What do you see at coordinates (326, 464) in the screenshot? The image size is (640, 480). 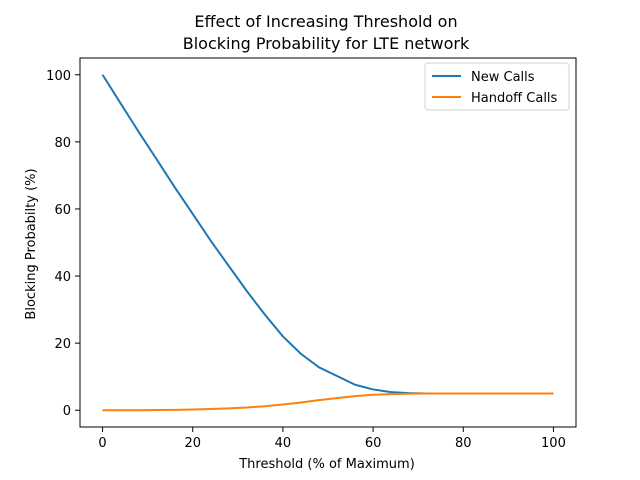 I see `x-axis-label: Threshold (% of Maximum)` at bounding box center [326, 464].